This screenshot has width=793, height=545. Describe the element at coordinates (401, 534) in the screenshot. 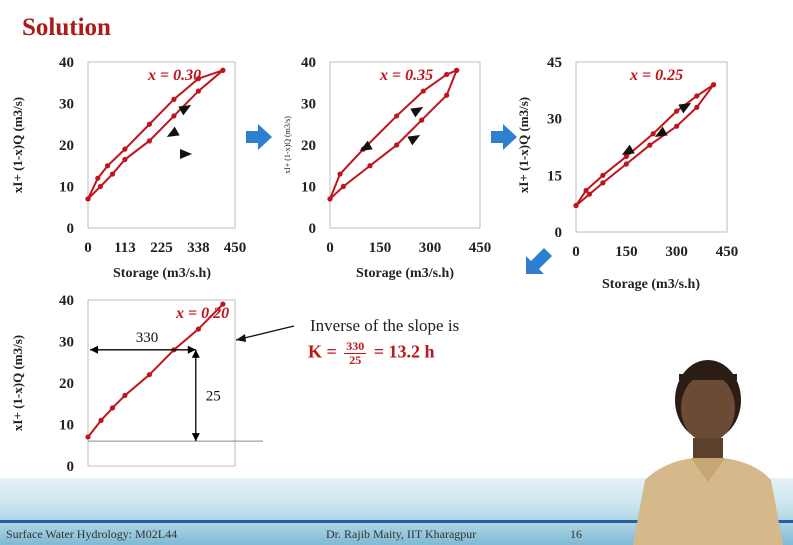

I see `footer-center: Dr. Rajib Maity, IIT Kharagpur` at that location.